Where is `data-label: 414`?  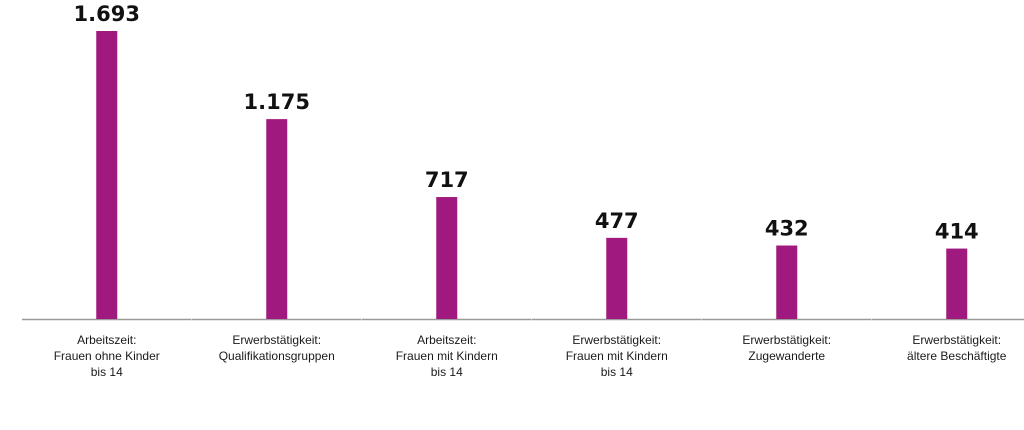 data-label: 414 is located at coordinates (957, 232).